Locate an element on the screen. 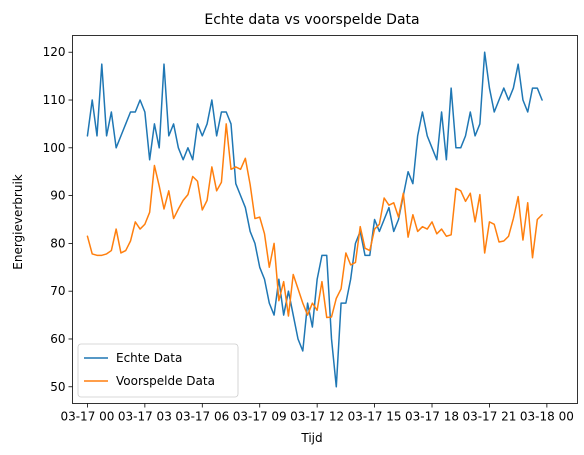 The height and width of the screenshot is (455, 584). x-tick-label: 03-17 18 is located at coordinates (432, 417).